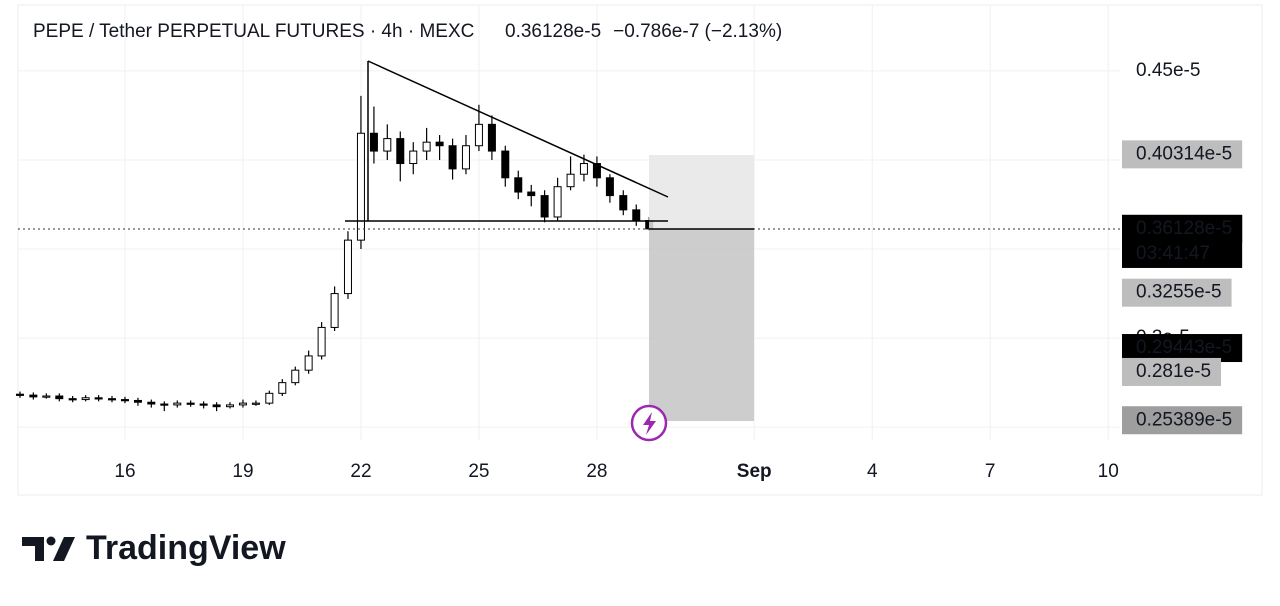 The height and width of the screenshot is (606, 1280). What do you see at coordinates (872, 471) in the screenshot?
I see `x-tick-label: 4` at bounding box center [872, 471].